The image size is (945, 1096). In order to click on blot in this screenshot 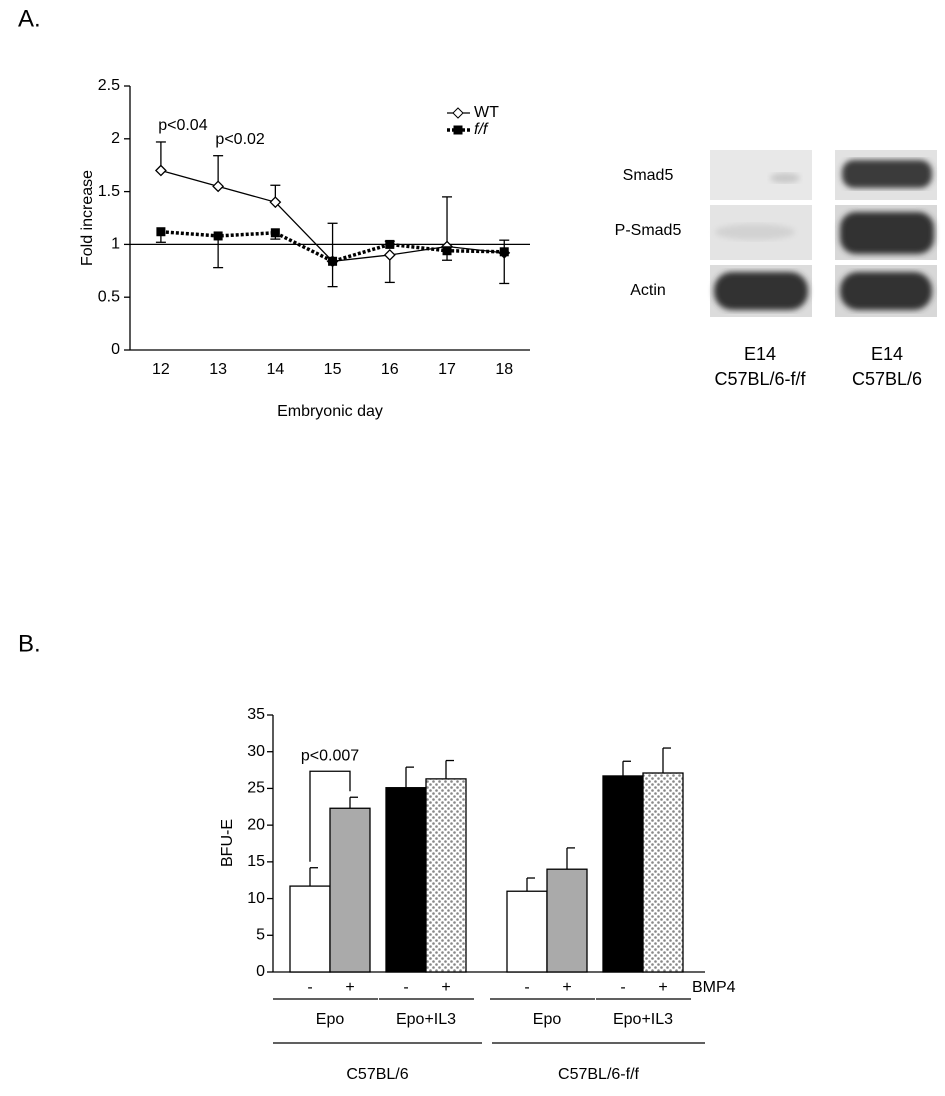, I will do `click(823, 233)`.